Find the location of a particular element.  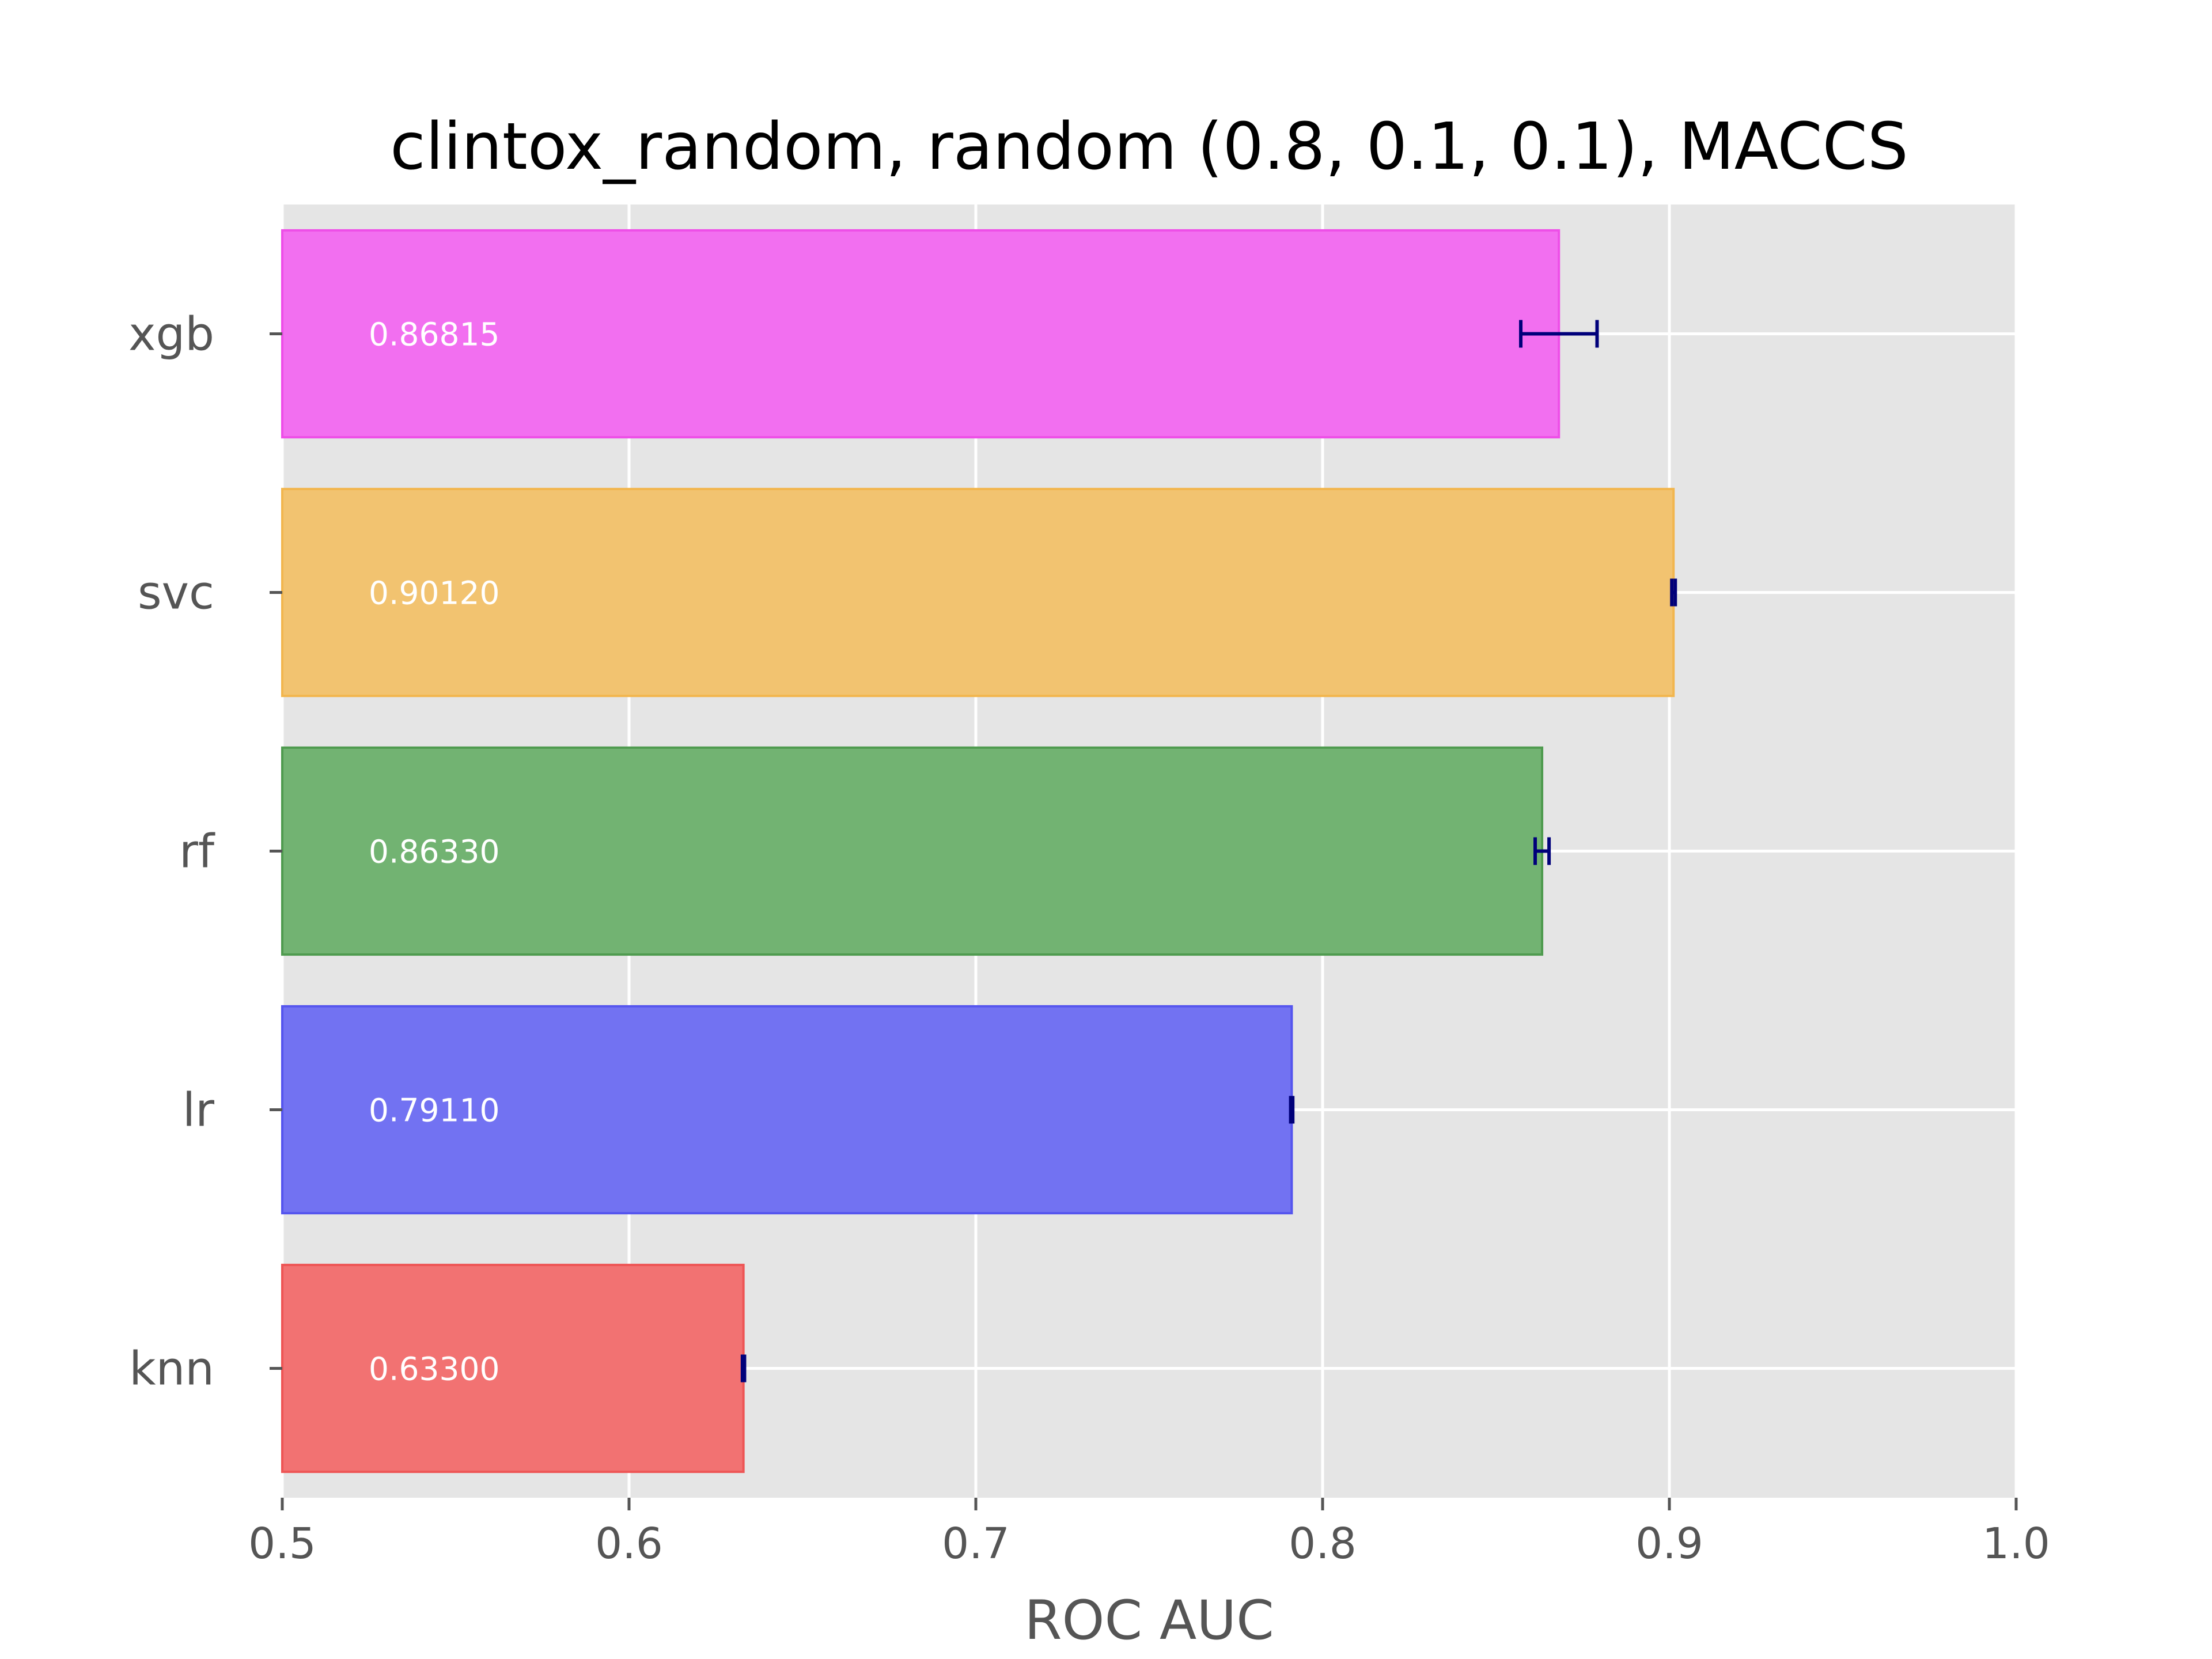

category-label-rf: rf is located at coordinates (197, 851).